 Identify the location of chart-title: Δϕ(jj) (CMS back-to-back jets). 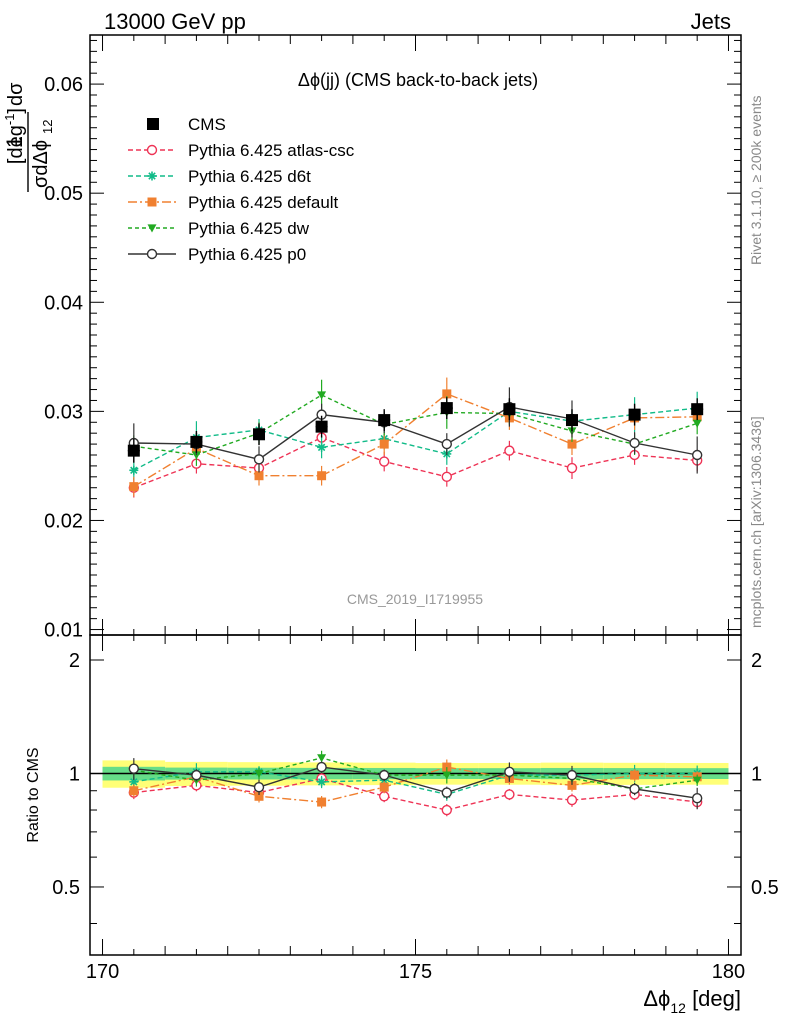
(418, 80).